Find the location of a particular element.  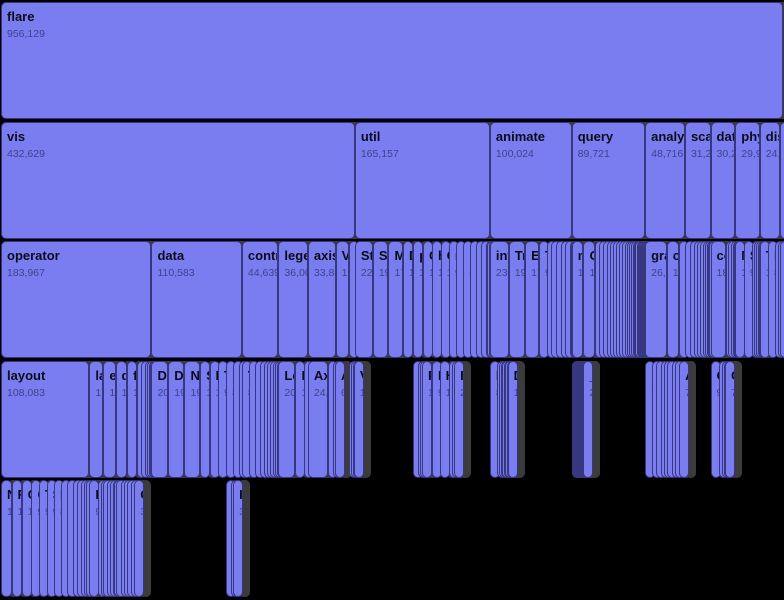

cell-label: interpolate is located at coordinates (501, 255).